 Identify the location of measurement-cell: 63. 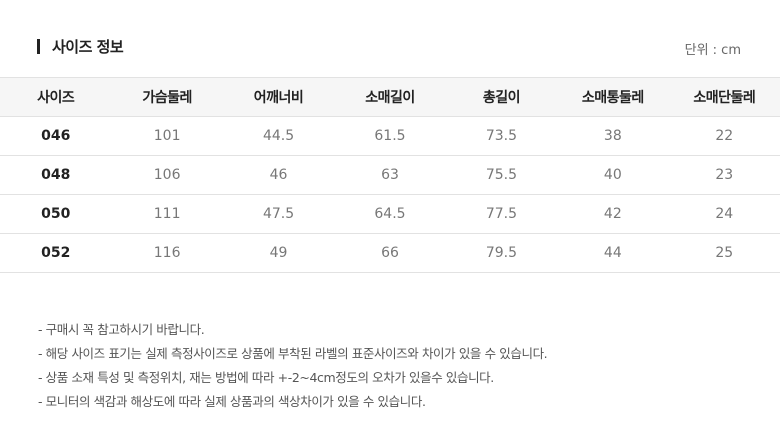
(390, 175).